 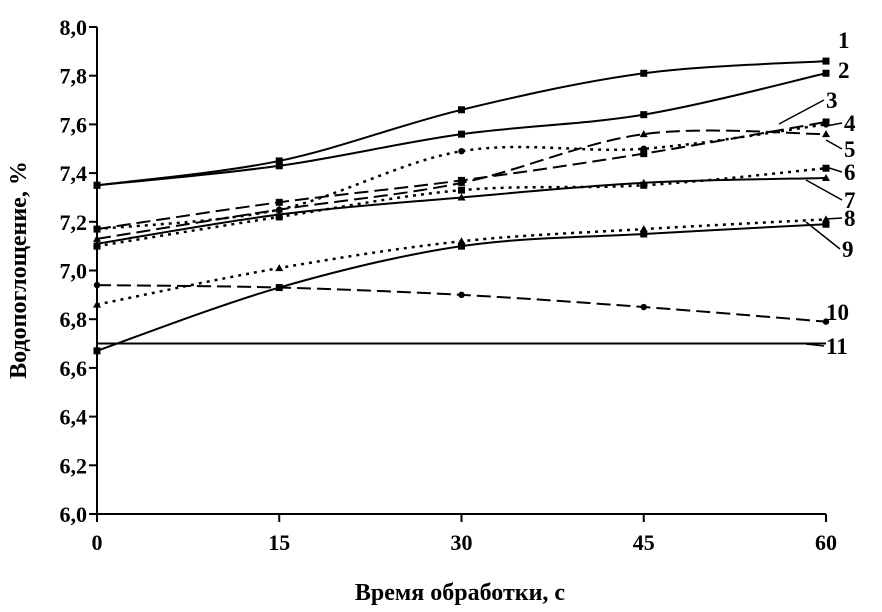 I want to click on x-tick-label: 0, so click(x=97, y=542).